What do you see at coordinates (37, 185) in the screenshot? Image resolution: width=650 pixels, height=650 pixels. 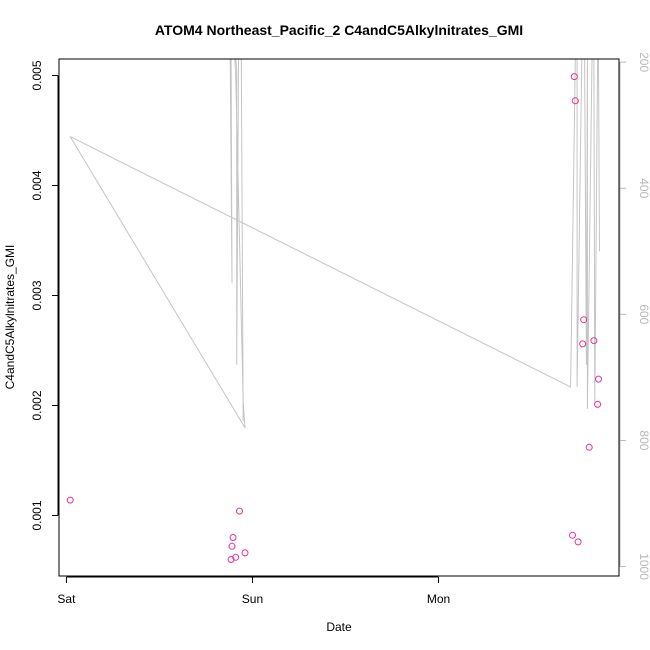 I see `y-tick-label-4: 0.004` at bounding box center [37, 185].